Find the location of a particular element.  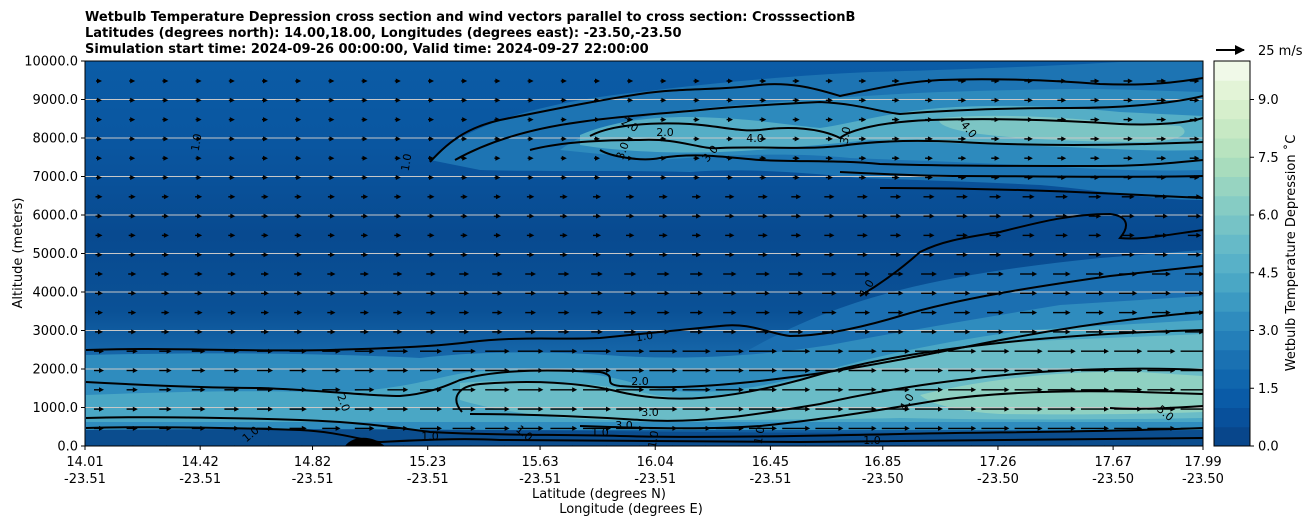

colorbar-tick-label: 9.0 is located at coordinates (1268, 100).